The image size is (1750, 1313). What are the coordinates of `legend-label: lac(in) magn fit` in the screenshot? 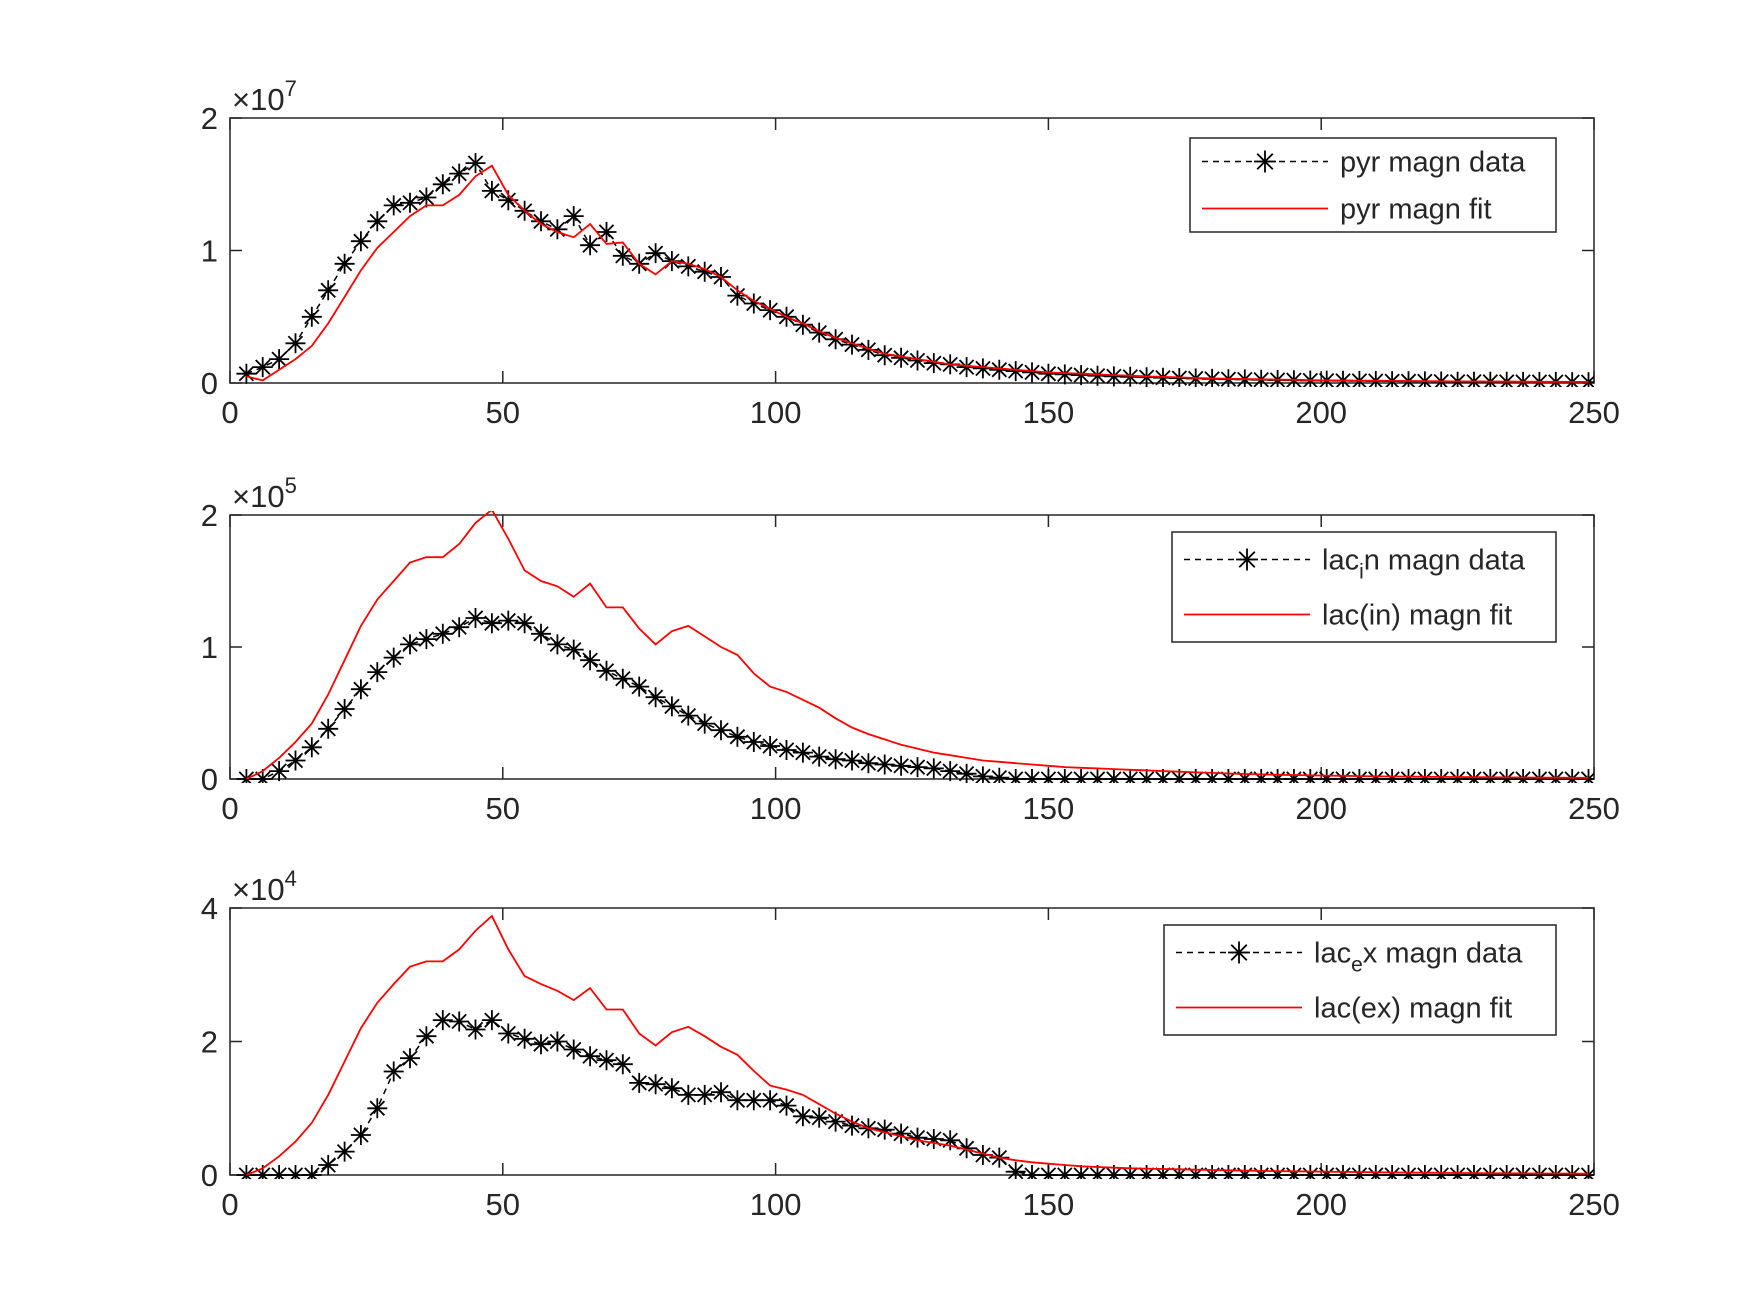 It's located at (1417, 616).